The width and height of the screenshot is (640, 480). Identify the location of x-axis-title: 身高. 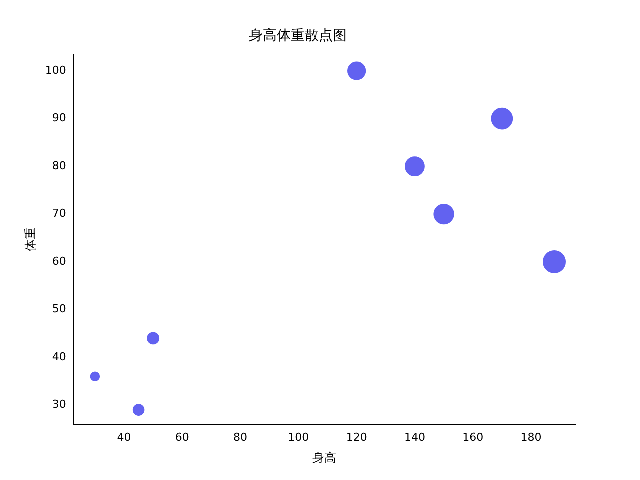
(324, 457).